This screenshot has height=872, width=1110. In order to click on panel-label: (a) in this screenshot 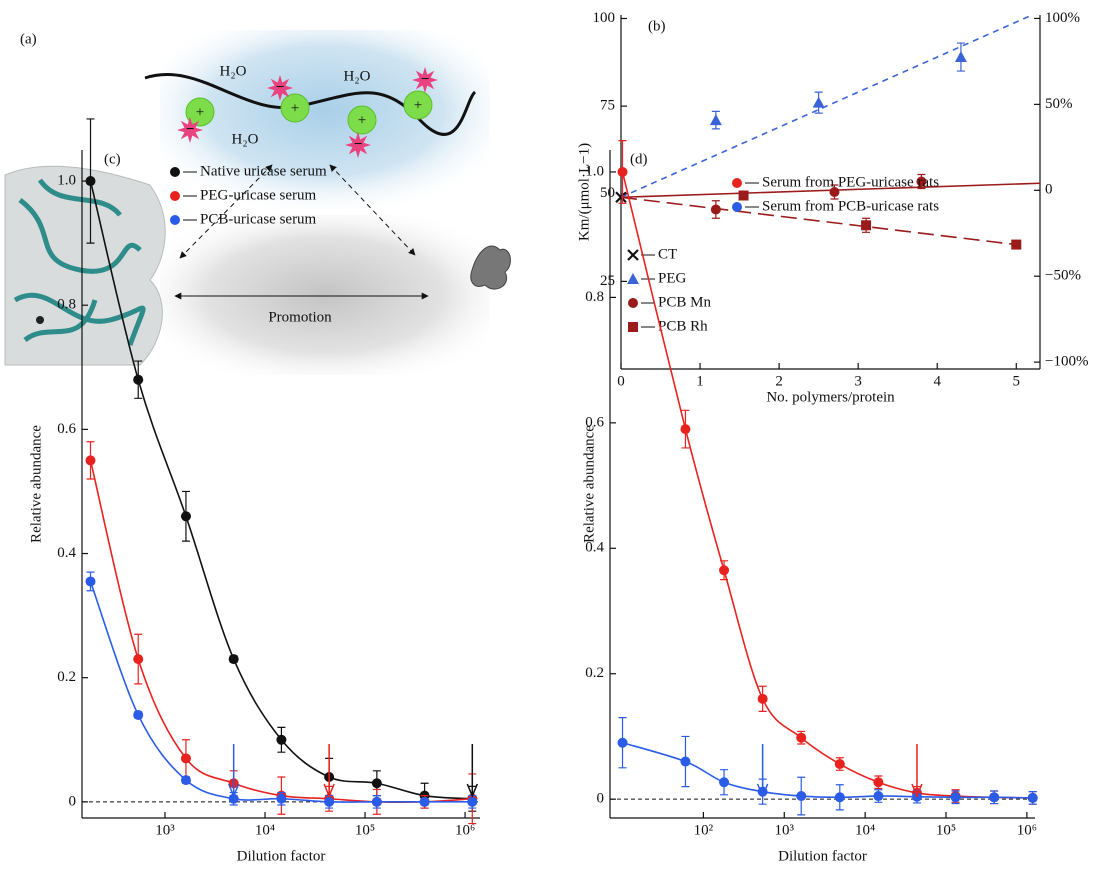, I will do `click(28, 39)`.